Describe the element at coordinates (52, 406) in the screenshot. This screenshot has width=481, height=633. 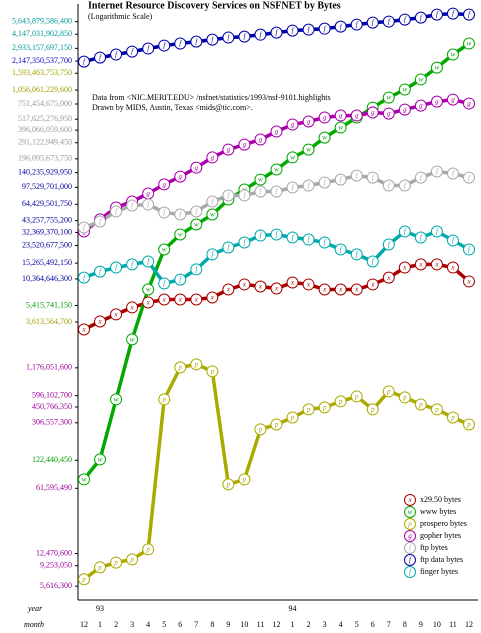
I see `y-tick-label: 450,766,350` at that location.